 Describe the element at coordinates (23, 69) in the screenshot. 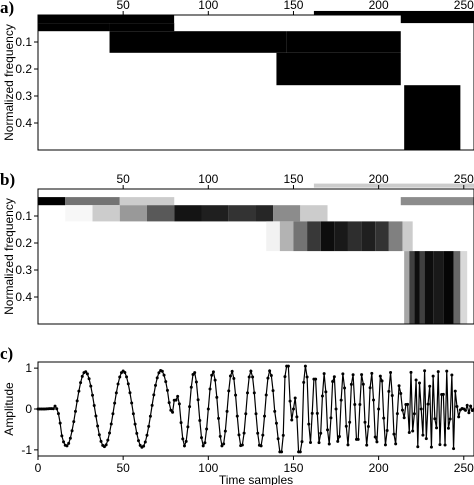

I see `panel-a-y-tick-label: 0.2` at that location.